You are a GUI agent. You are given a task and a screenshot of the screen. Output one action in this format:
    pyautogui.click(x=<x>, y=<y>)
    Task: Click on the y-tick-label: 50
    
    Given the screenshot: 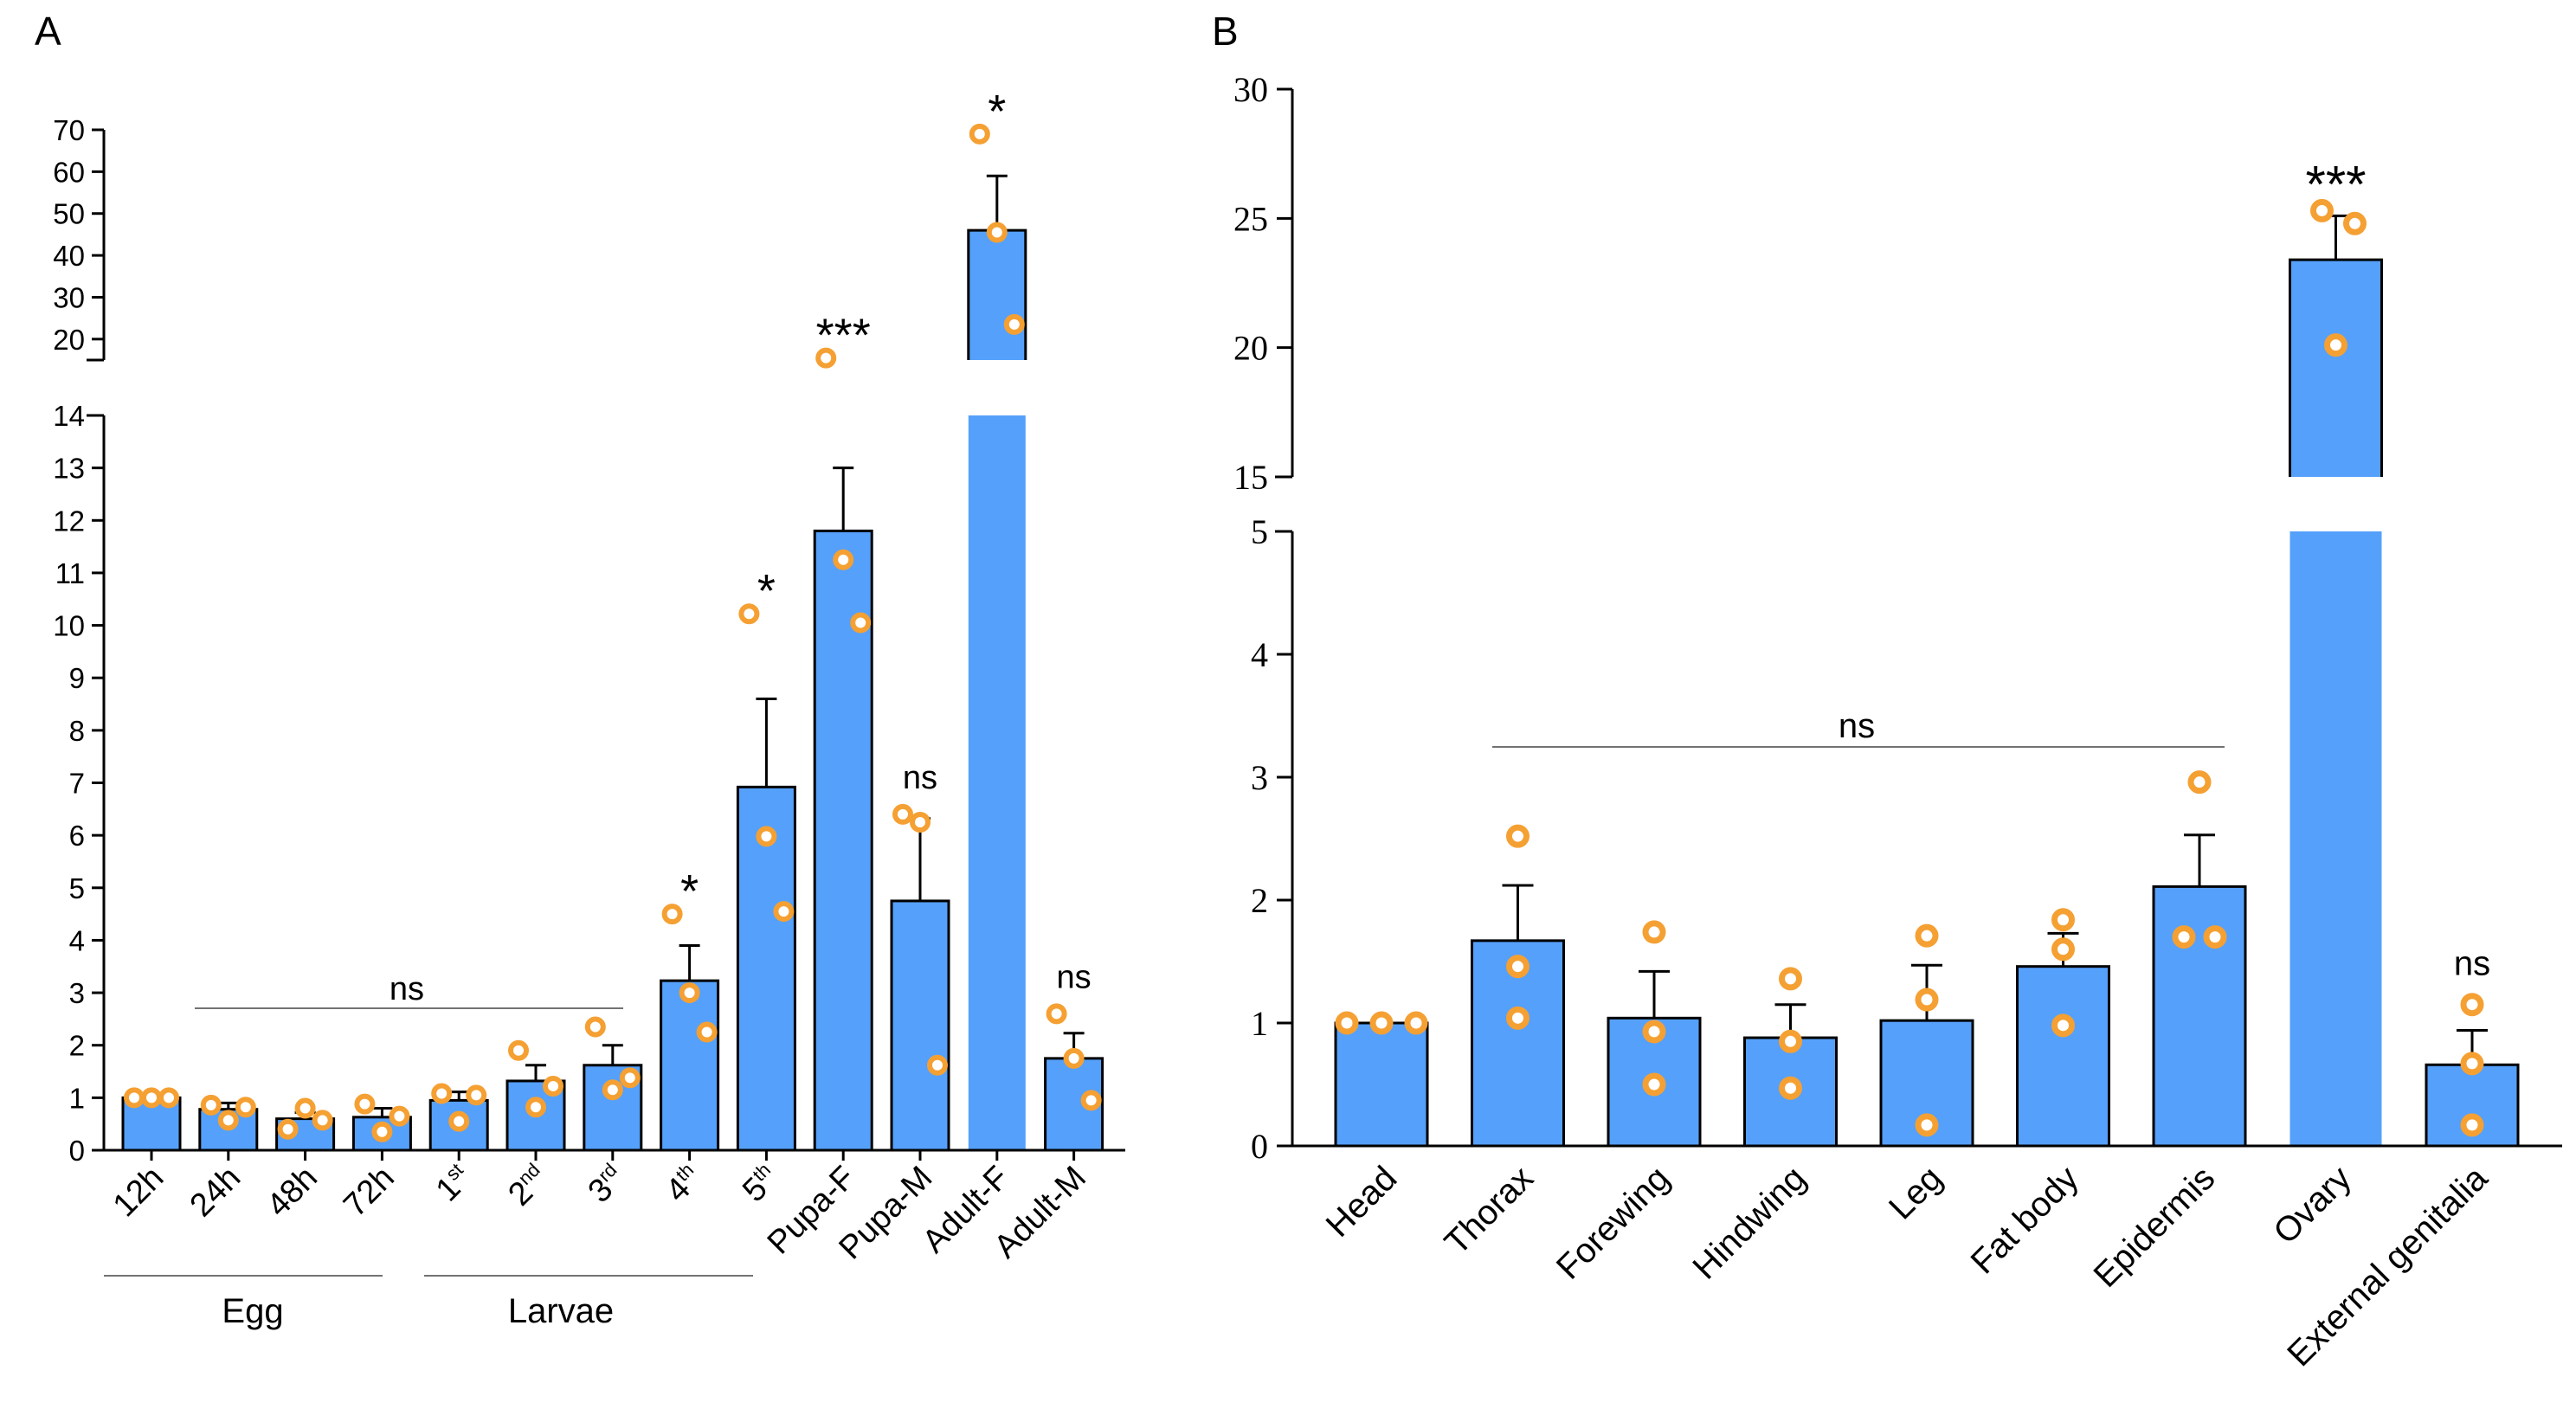 What is the action you would take?
    pyautogui.click(x=69, y=214)
    